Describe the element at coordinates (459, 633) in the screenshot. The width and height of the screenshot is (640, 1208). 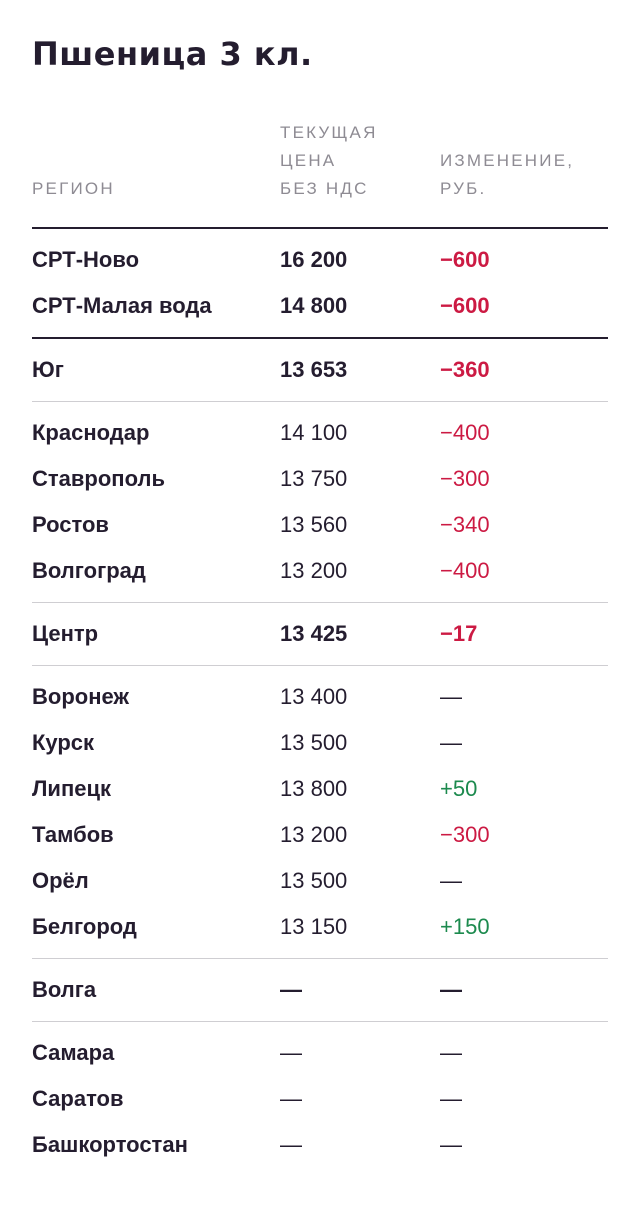
I see `change-cell: −17` at that location.